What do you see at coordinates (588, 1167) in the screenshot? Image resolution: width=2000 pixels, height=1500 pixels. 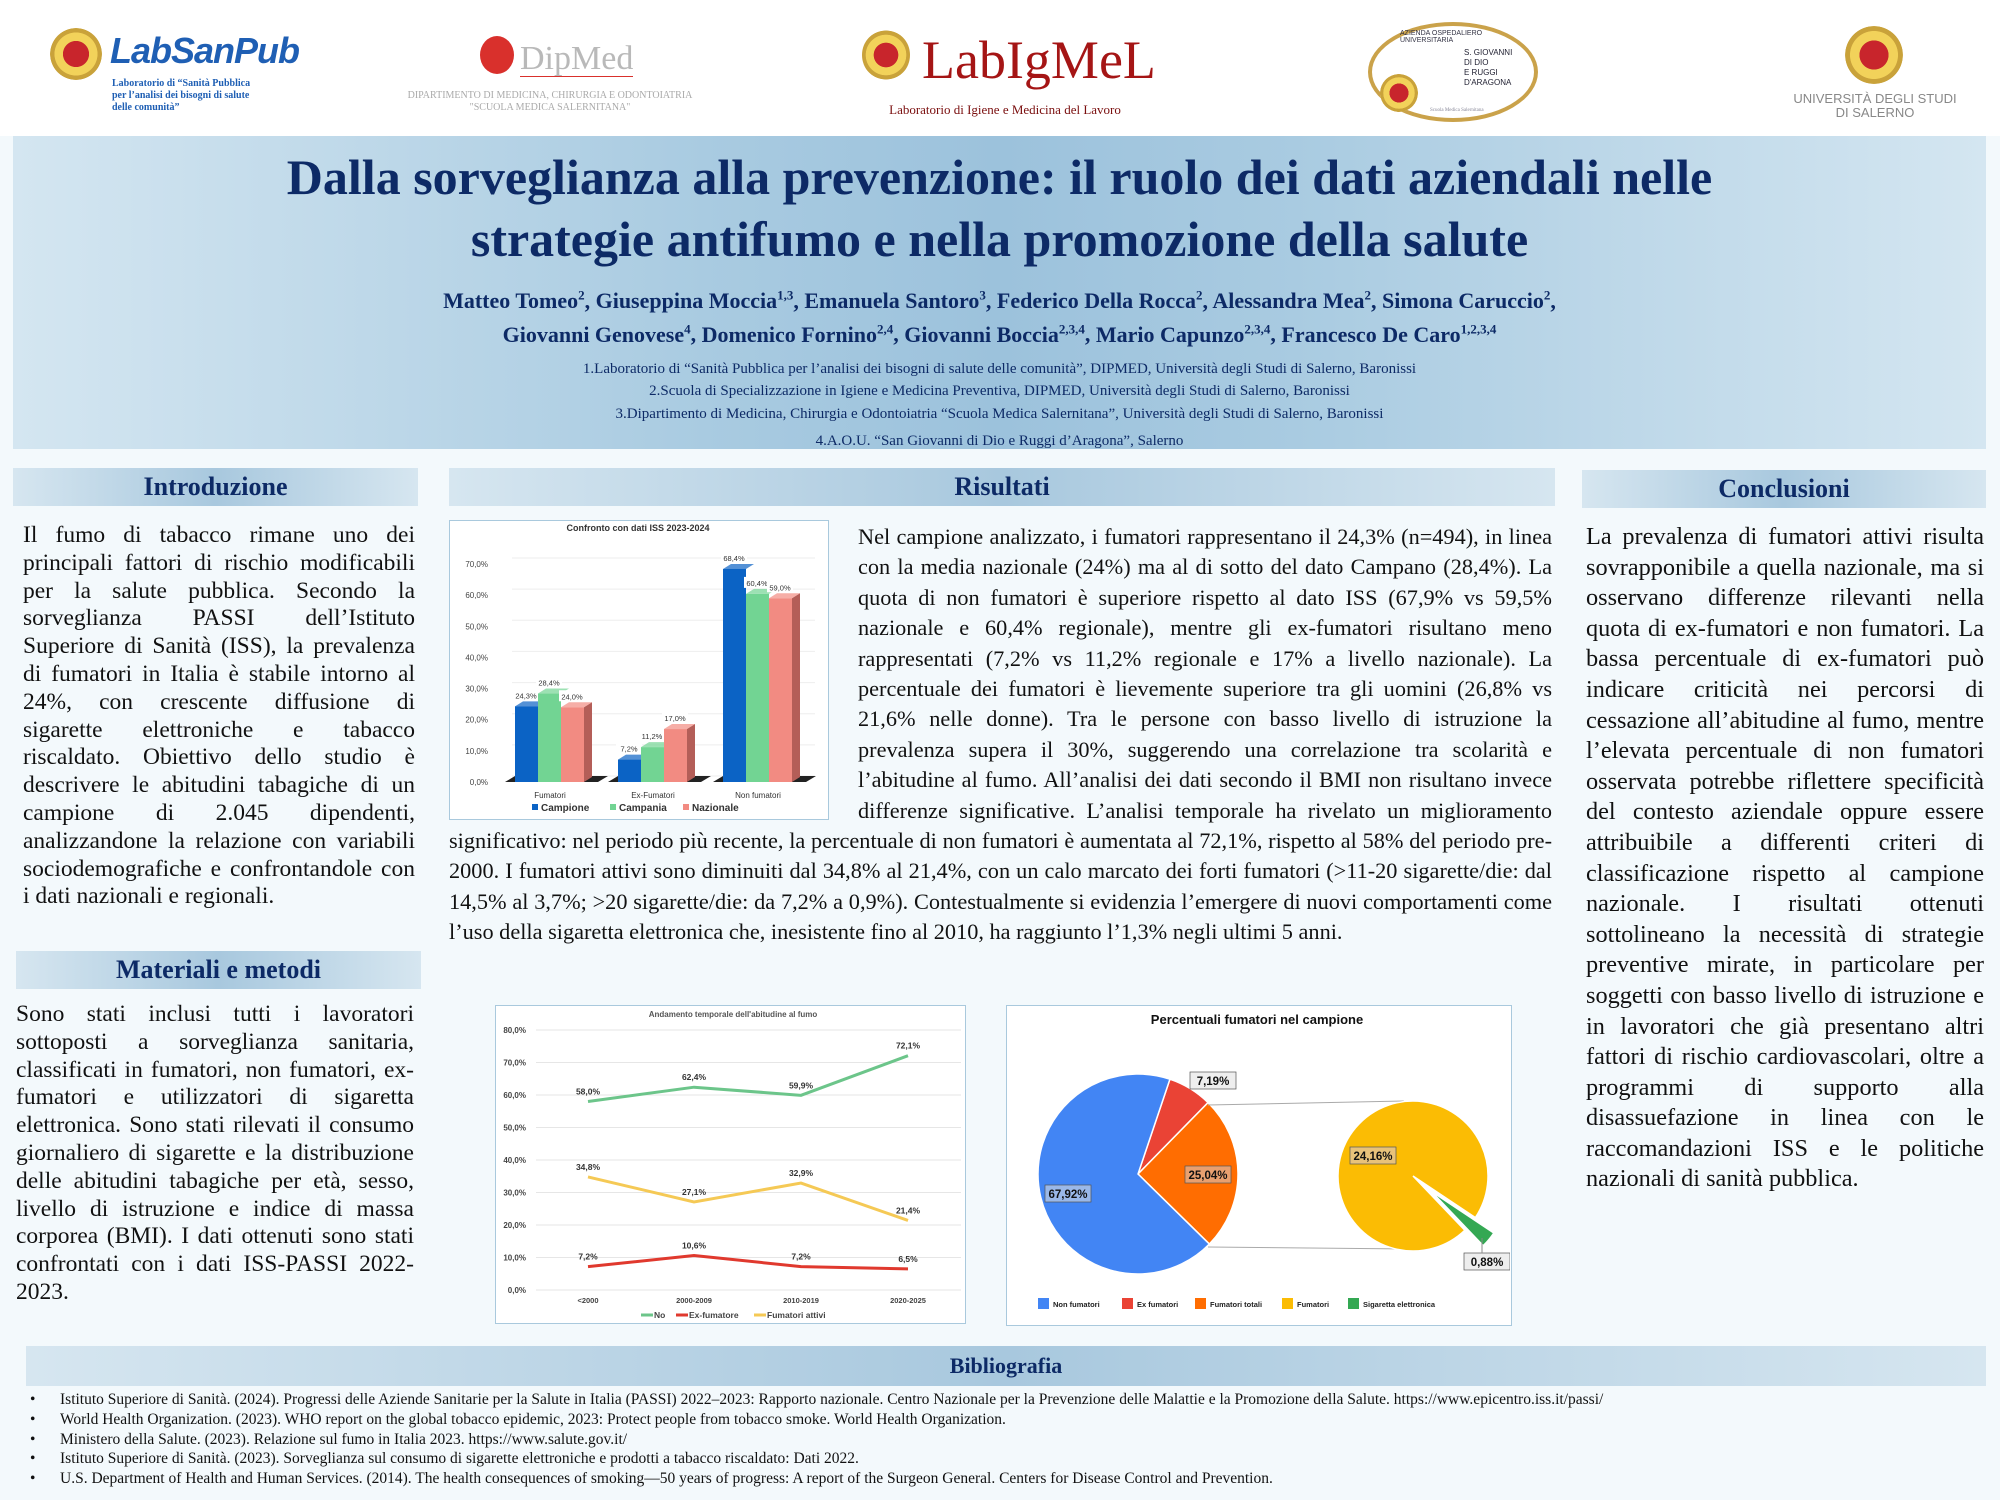 I see `data-label: 34,8%` at bounding box center [588, 1167].